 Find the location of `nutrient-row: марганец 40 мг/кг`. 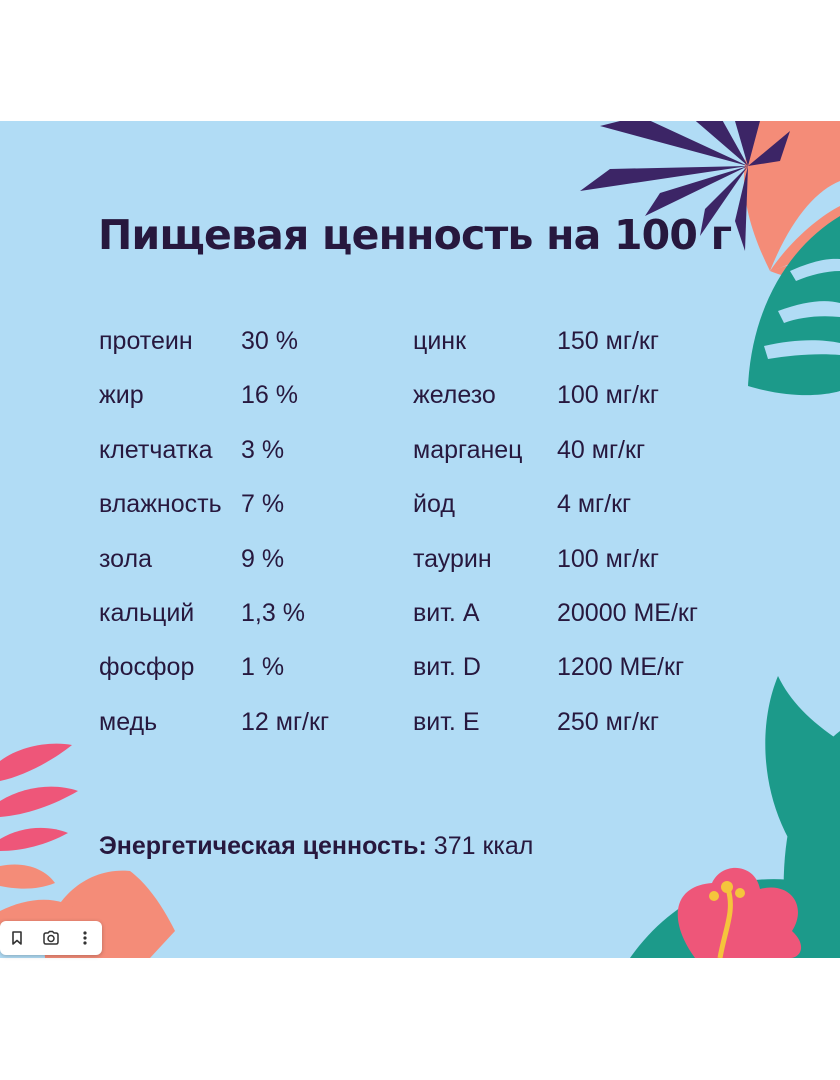

nutrient-row: марганец 40 мг/кг is located at coordinates (573, 463).